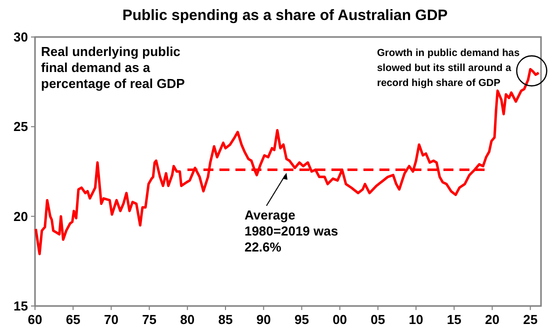  I want to click on x-tick-label: 85, so click(225, 319).